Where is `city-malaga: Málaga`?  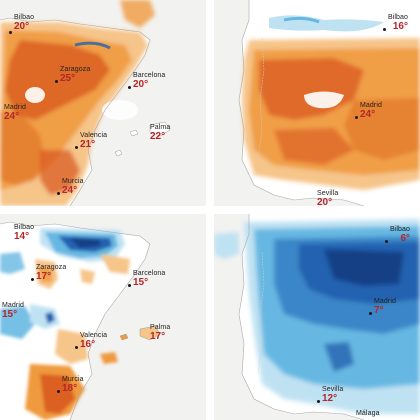 city-malaga: Málaga is located at coordinates (368, 413).